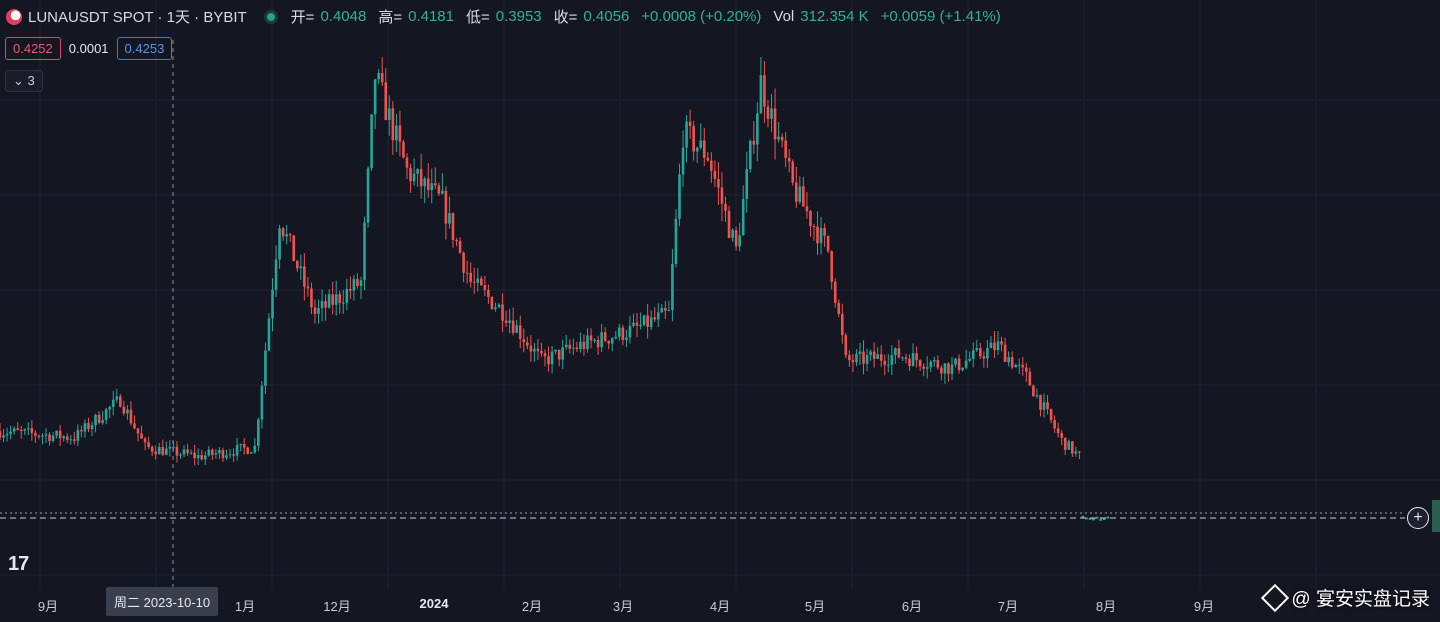  Describe the element at coordinates (1204, 606) in the screenshot. I see `x-tick-label: 9月` at that location.